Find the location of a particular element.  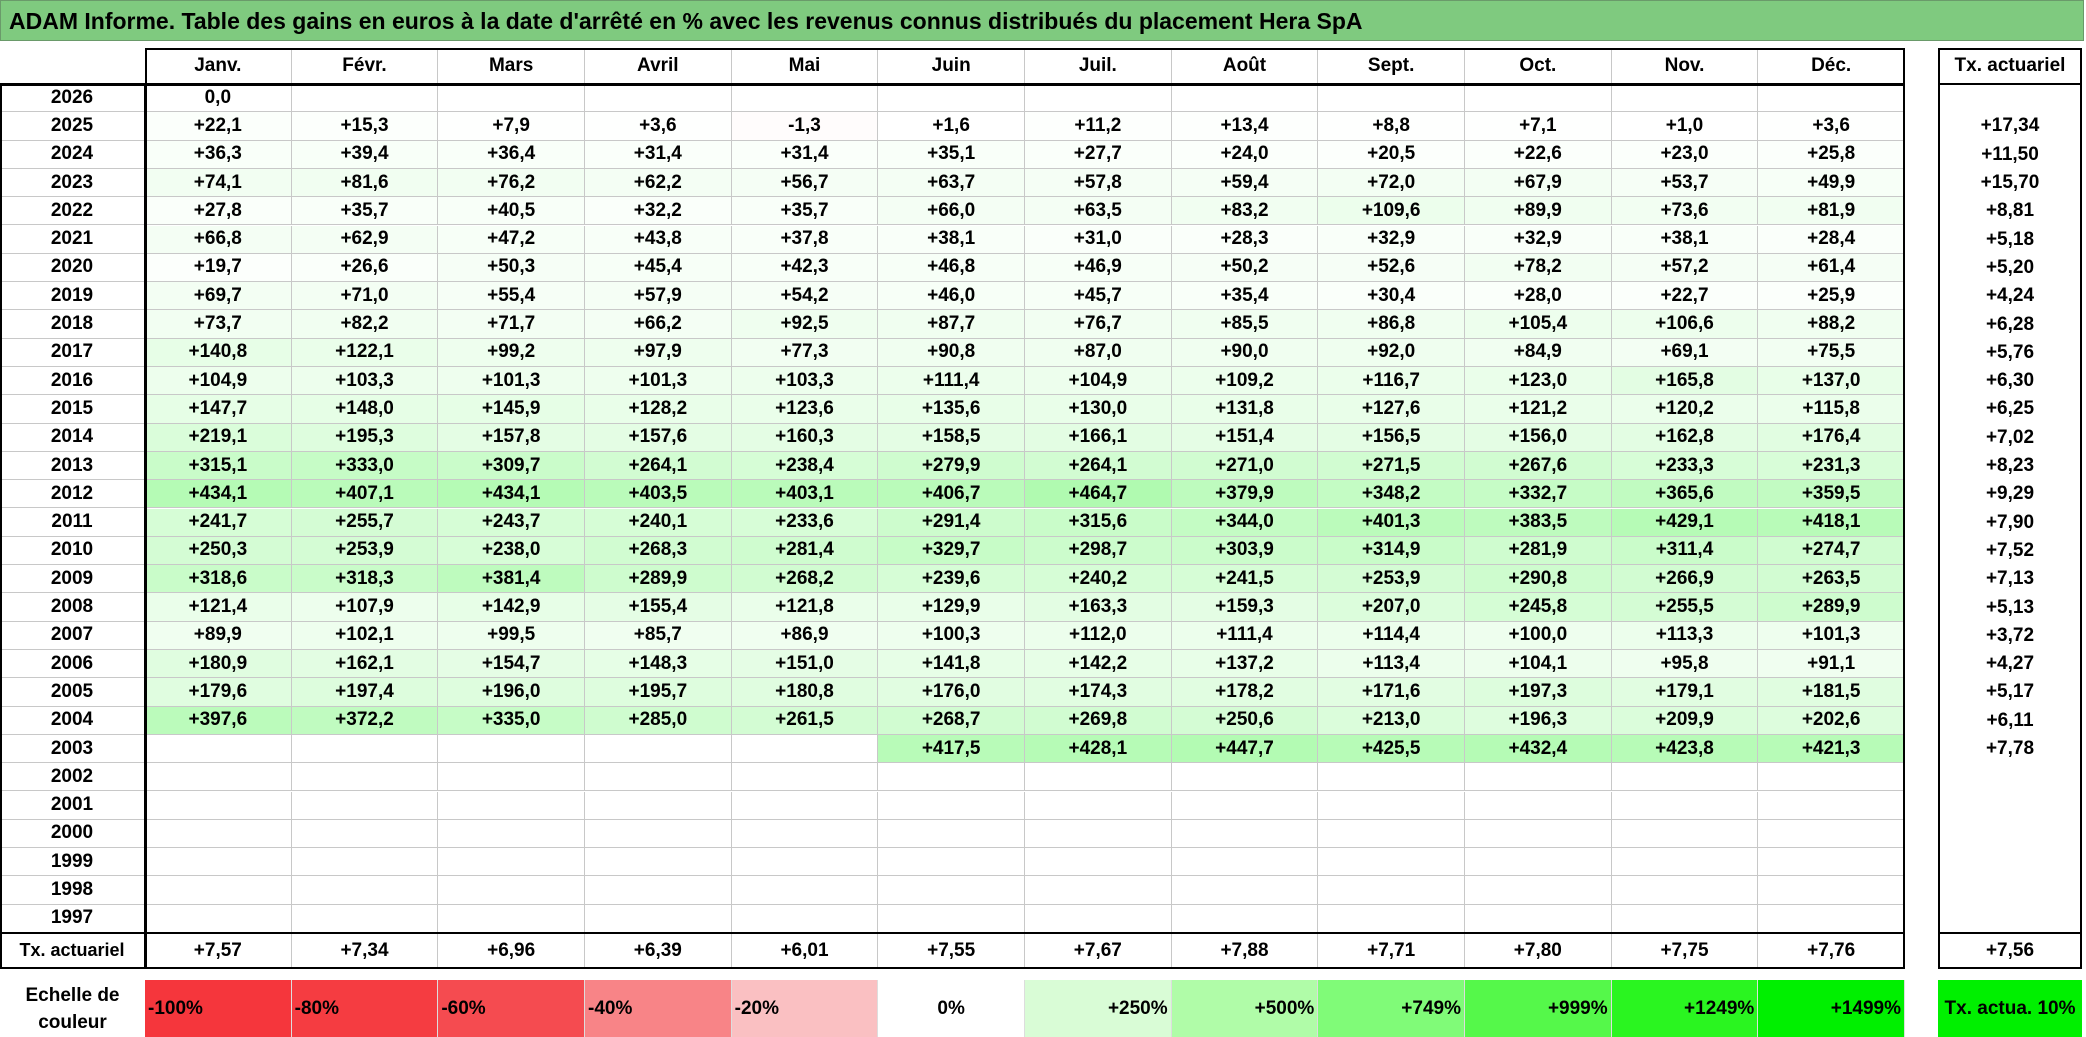

table-cell: +240,2 is located at coordinates (1098, 579).